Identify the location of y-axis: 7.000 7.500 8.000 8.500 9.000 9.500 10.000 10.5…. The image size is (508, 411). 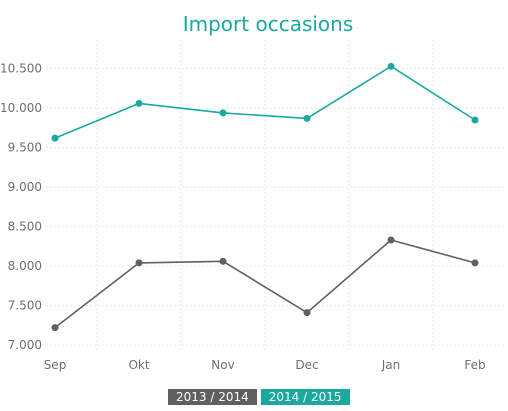
(21, 207).